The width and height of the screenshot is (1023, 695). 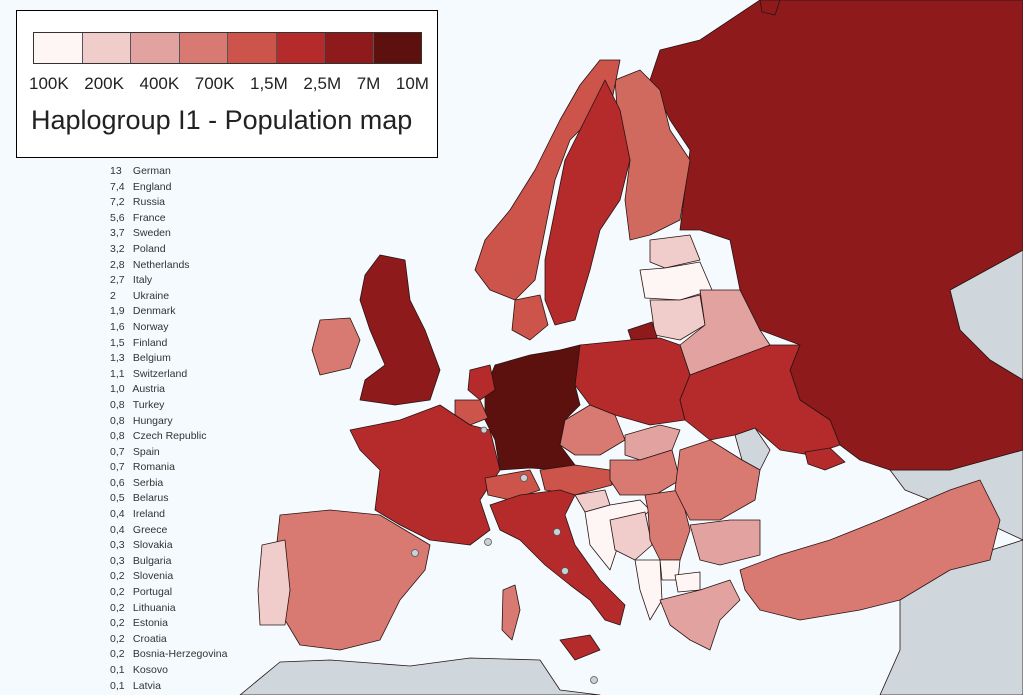 I want to click on list-item-country: Croatia, so click(x=148, y=638).